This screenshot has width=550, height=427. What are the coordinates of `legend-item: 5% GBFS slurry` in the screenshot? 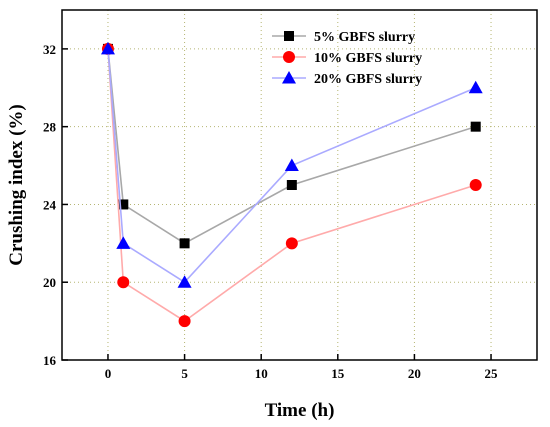 It's located at (343, 37).